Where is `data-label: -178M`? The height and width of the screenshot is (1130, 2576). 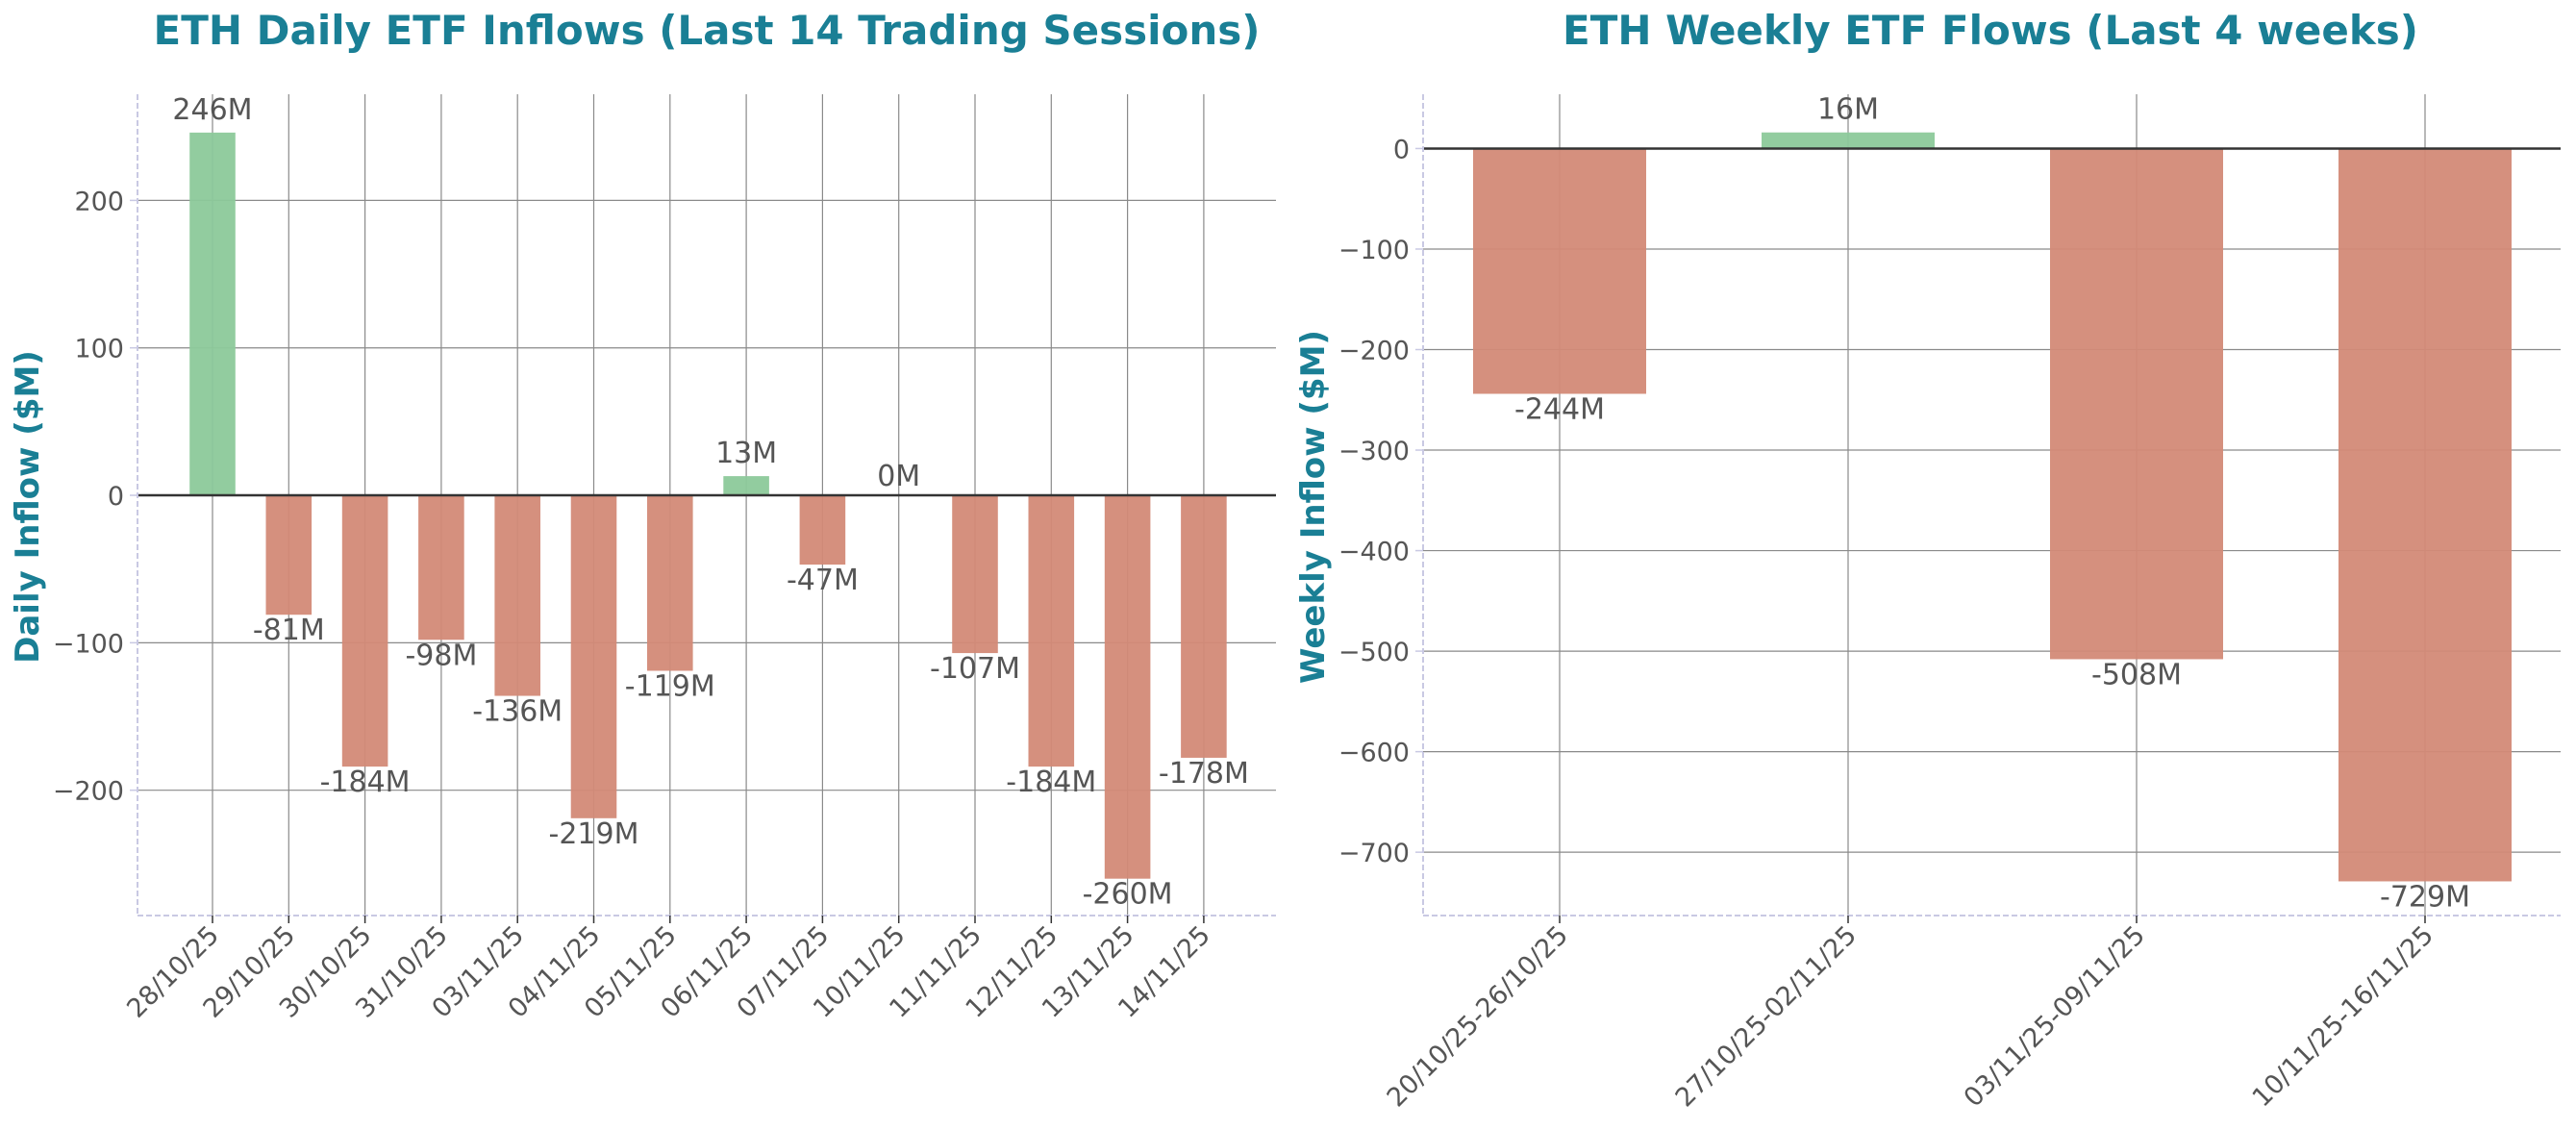
data-label: -178M is located at coordinates (1204, 774).